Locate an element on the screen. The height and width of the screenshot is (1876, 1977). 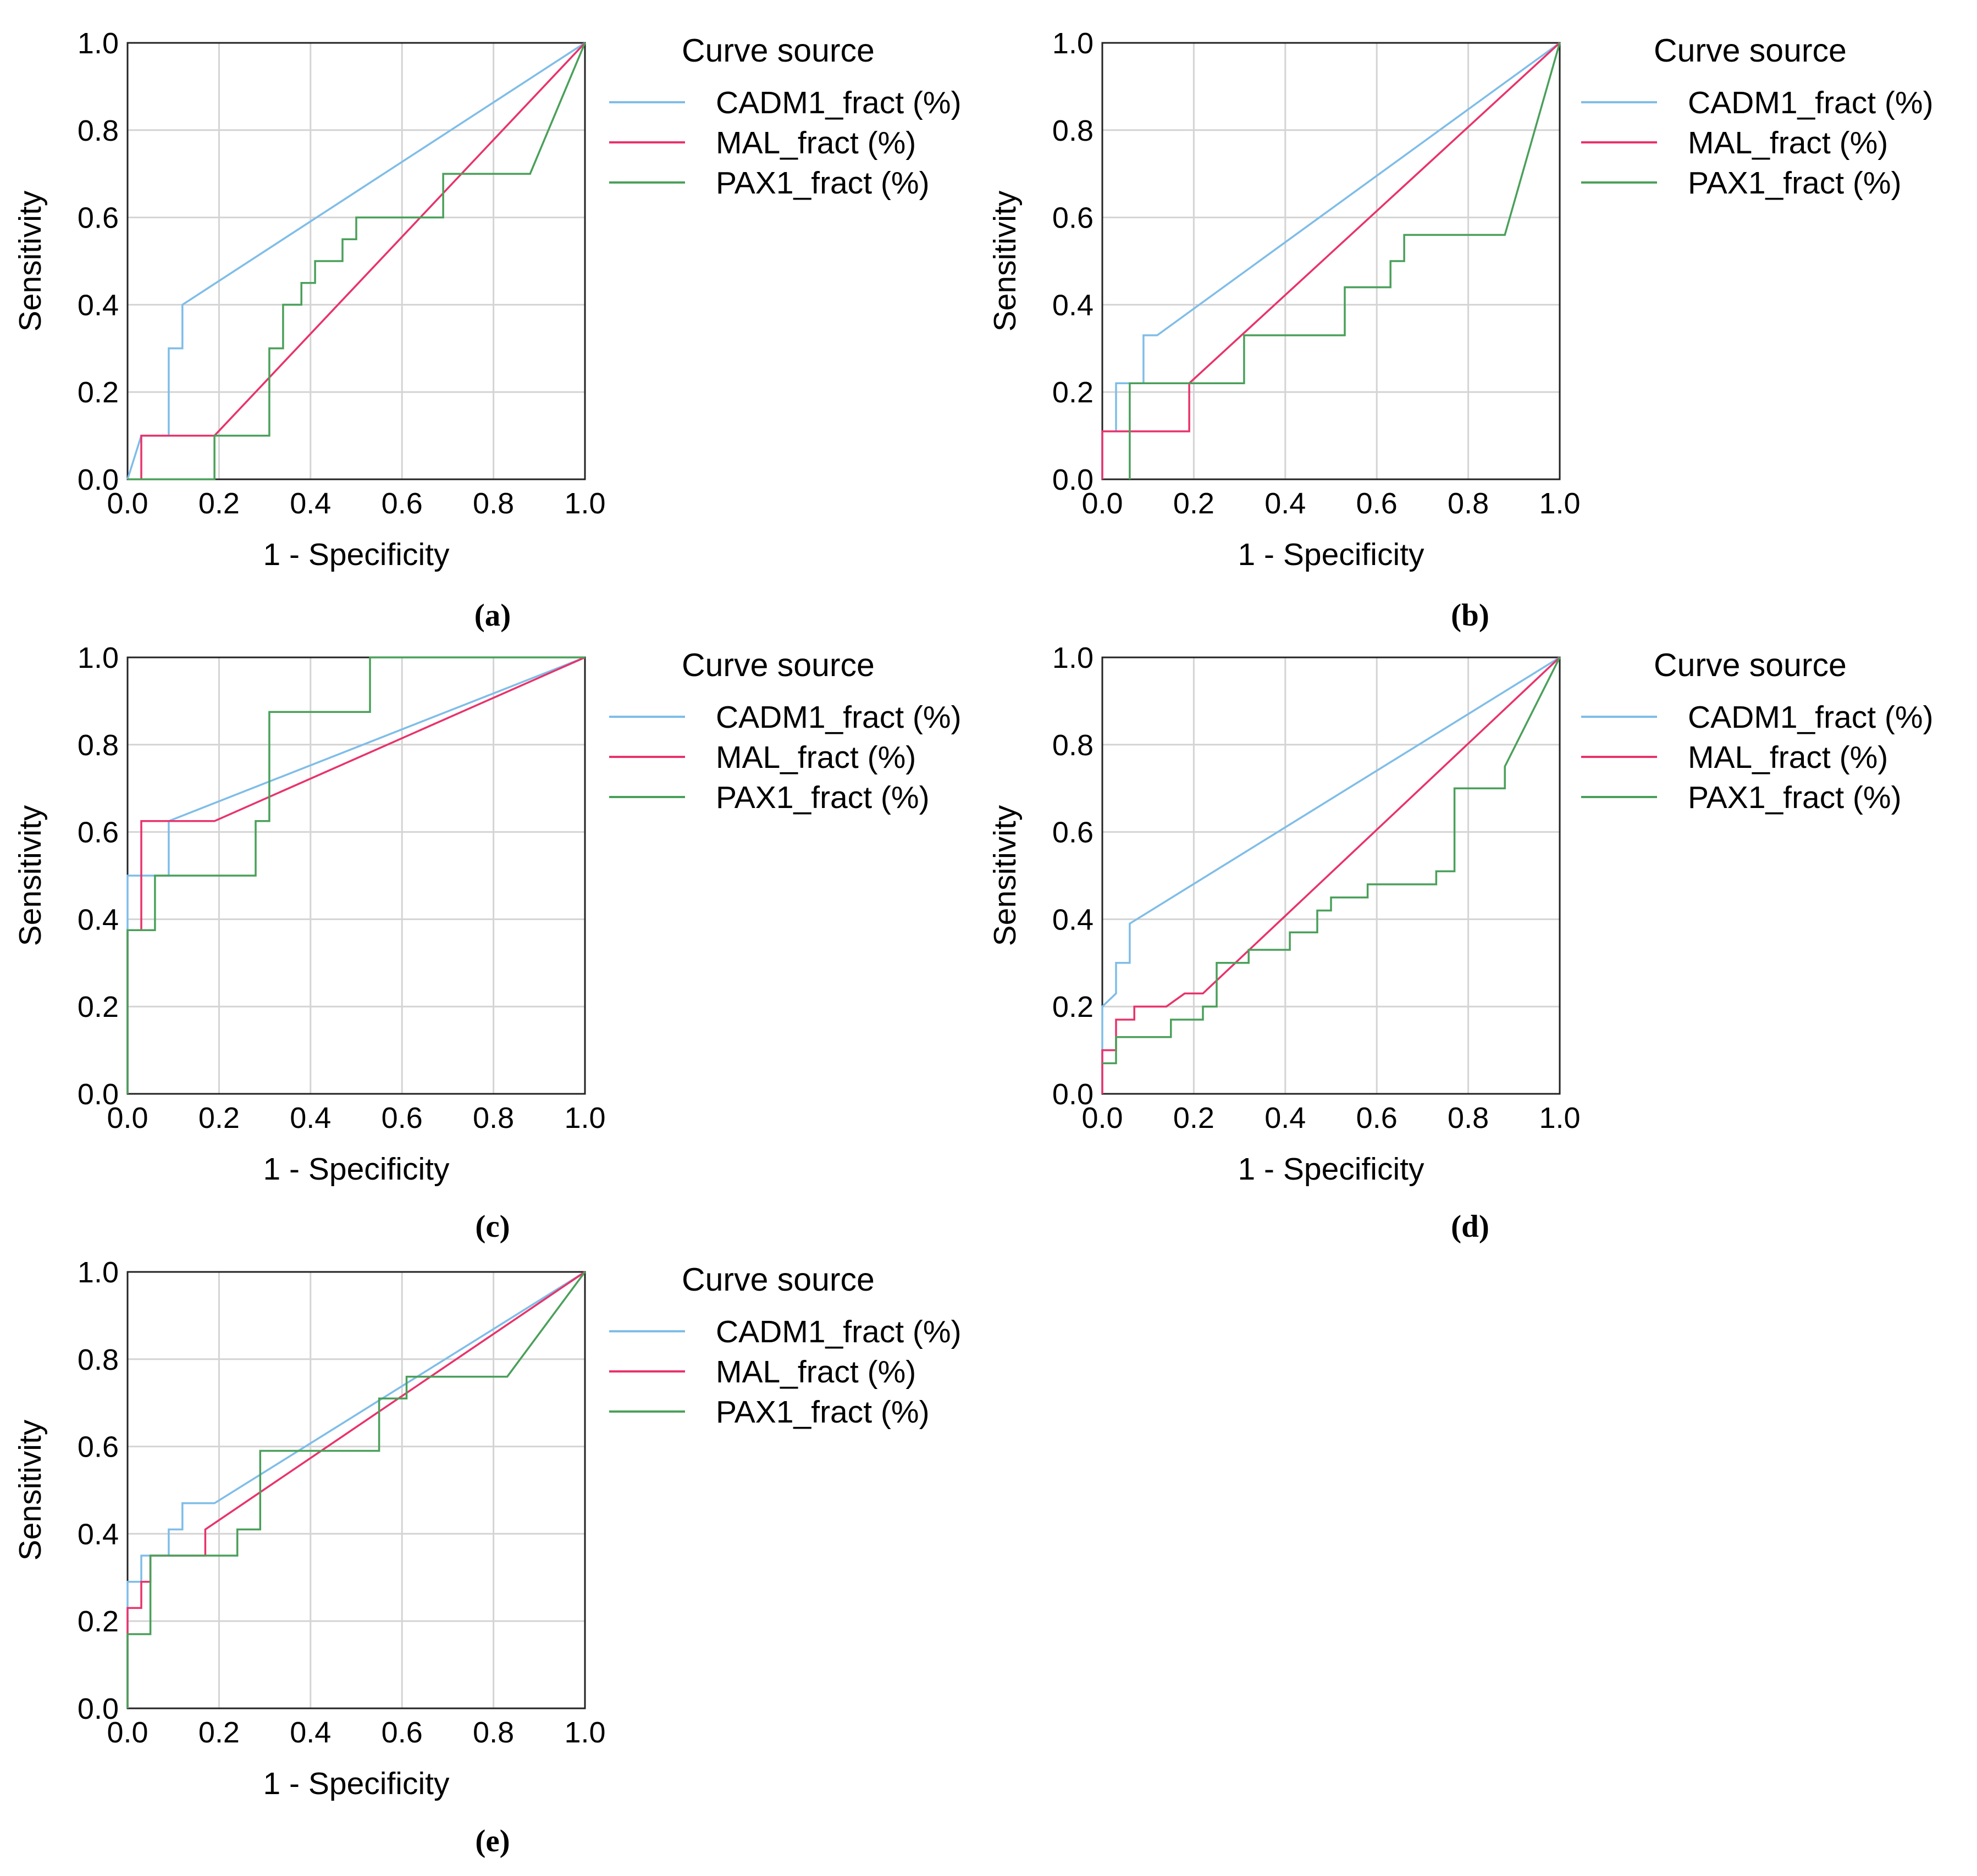
panel-caption: (a) is located at coordinates (492, 615).